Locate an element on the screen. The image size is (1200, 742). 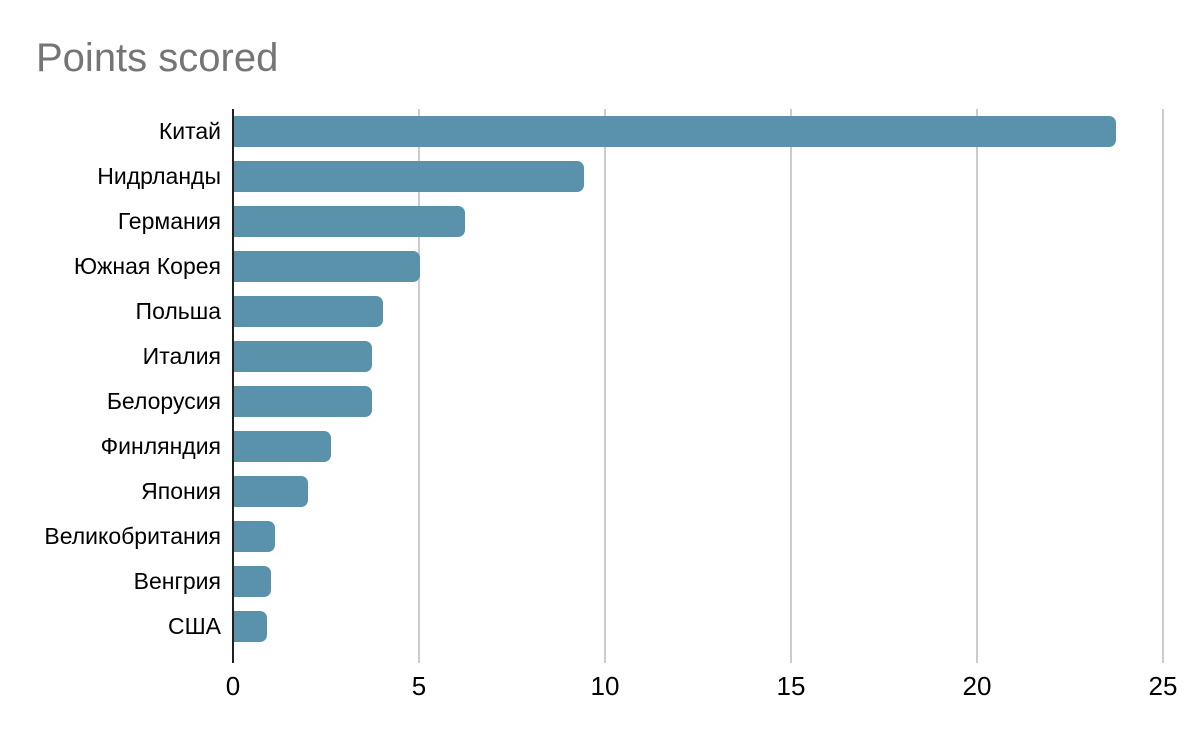
category-label: Венгрия is located at coordinates (177, 581).